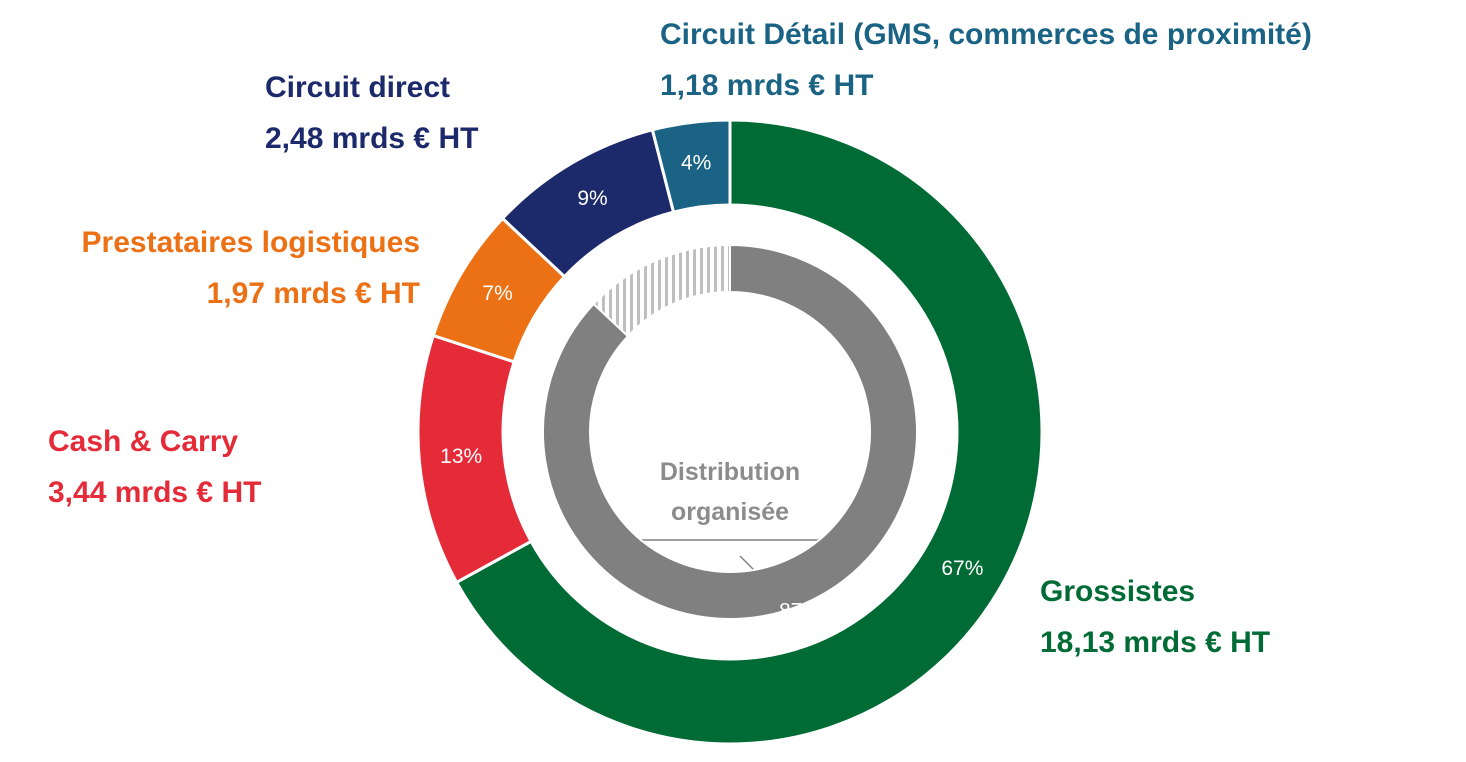 This screenshot has width=1466, height=762. Describe the element at coordinates (730, 492) in the screenshot. I see `inner-ring-label: Distribution organisée` at that location.